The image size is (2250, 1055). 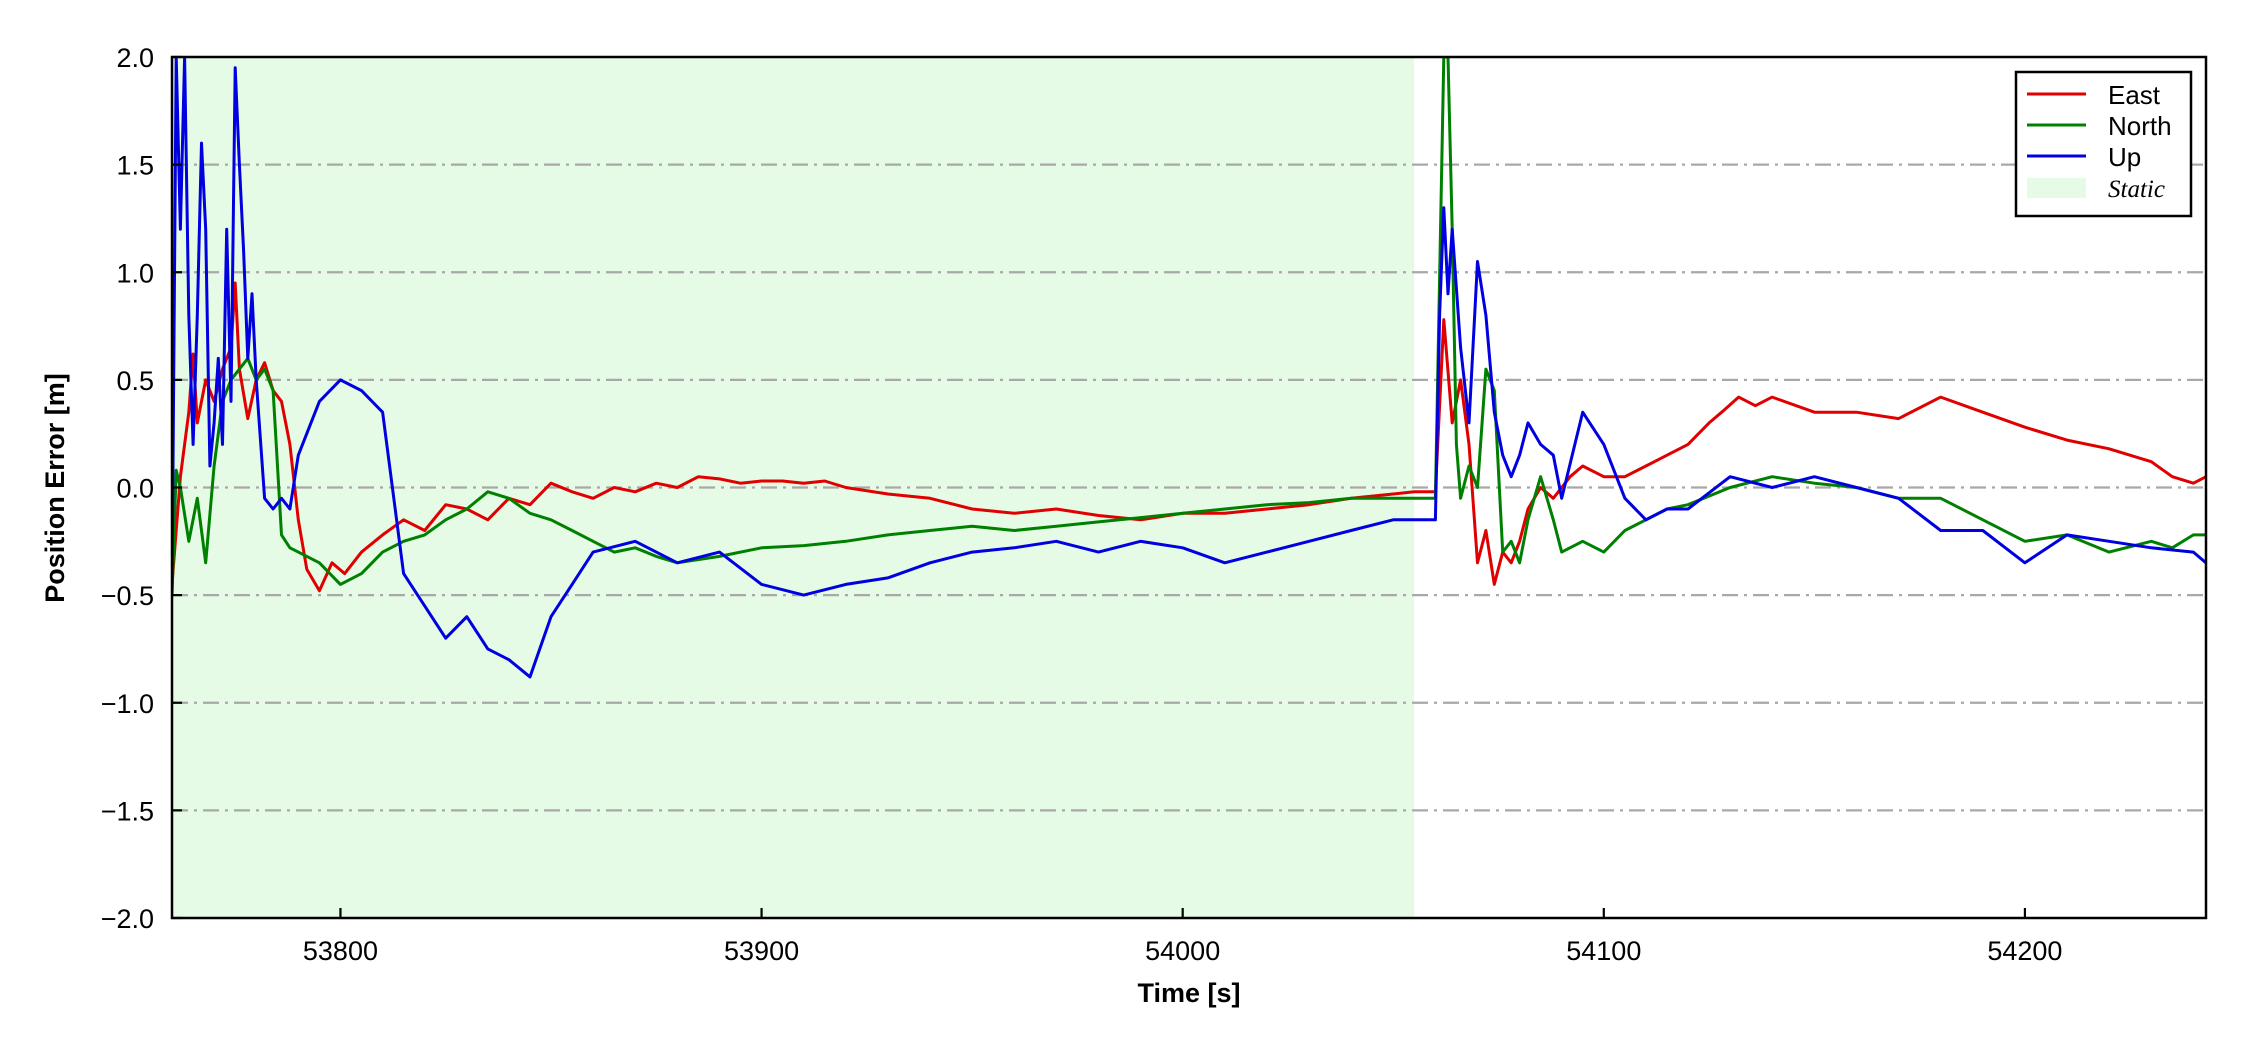 I want to click on x-tick-label: 53800, so click(x=340, y=951).